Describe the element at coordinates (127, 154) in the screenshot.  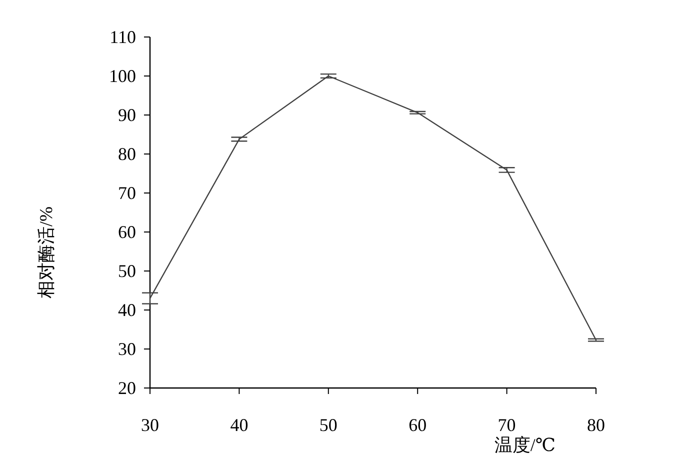
I see `y-tick-label: 80` at that location.